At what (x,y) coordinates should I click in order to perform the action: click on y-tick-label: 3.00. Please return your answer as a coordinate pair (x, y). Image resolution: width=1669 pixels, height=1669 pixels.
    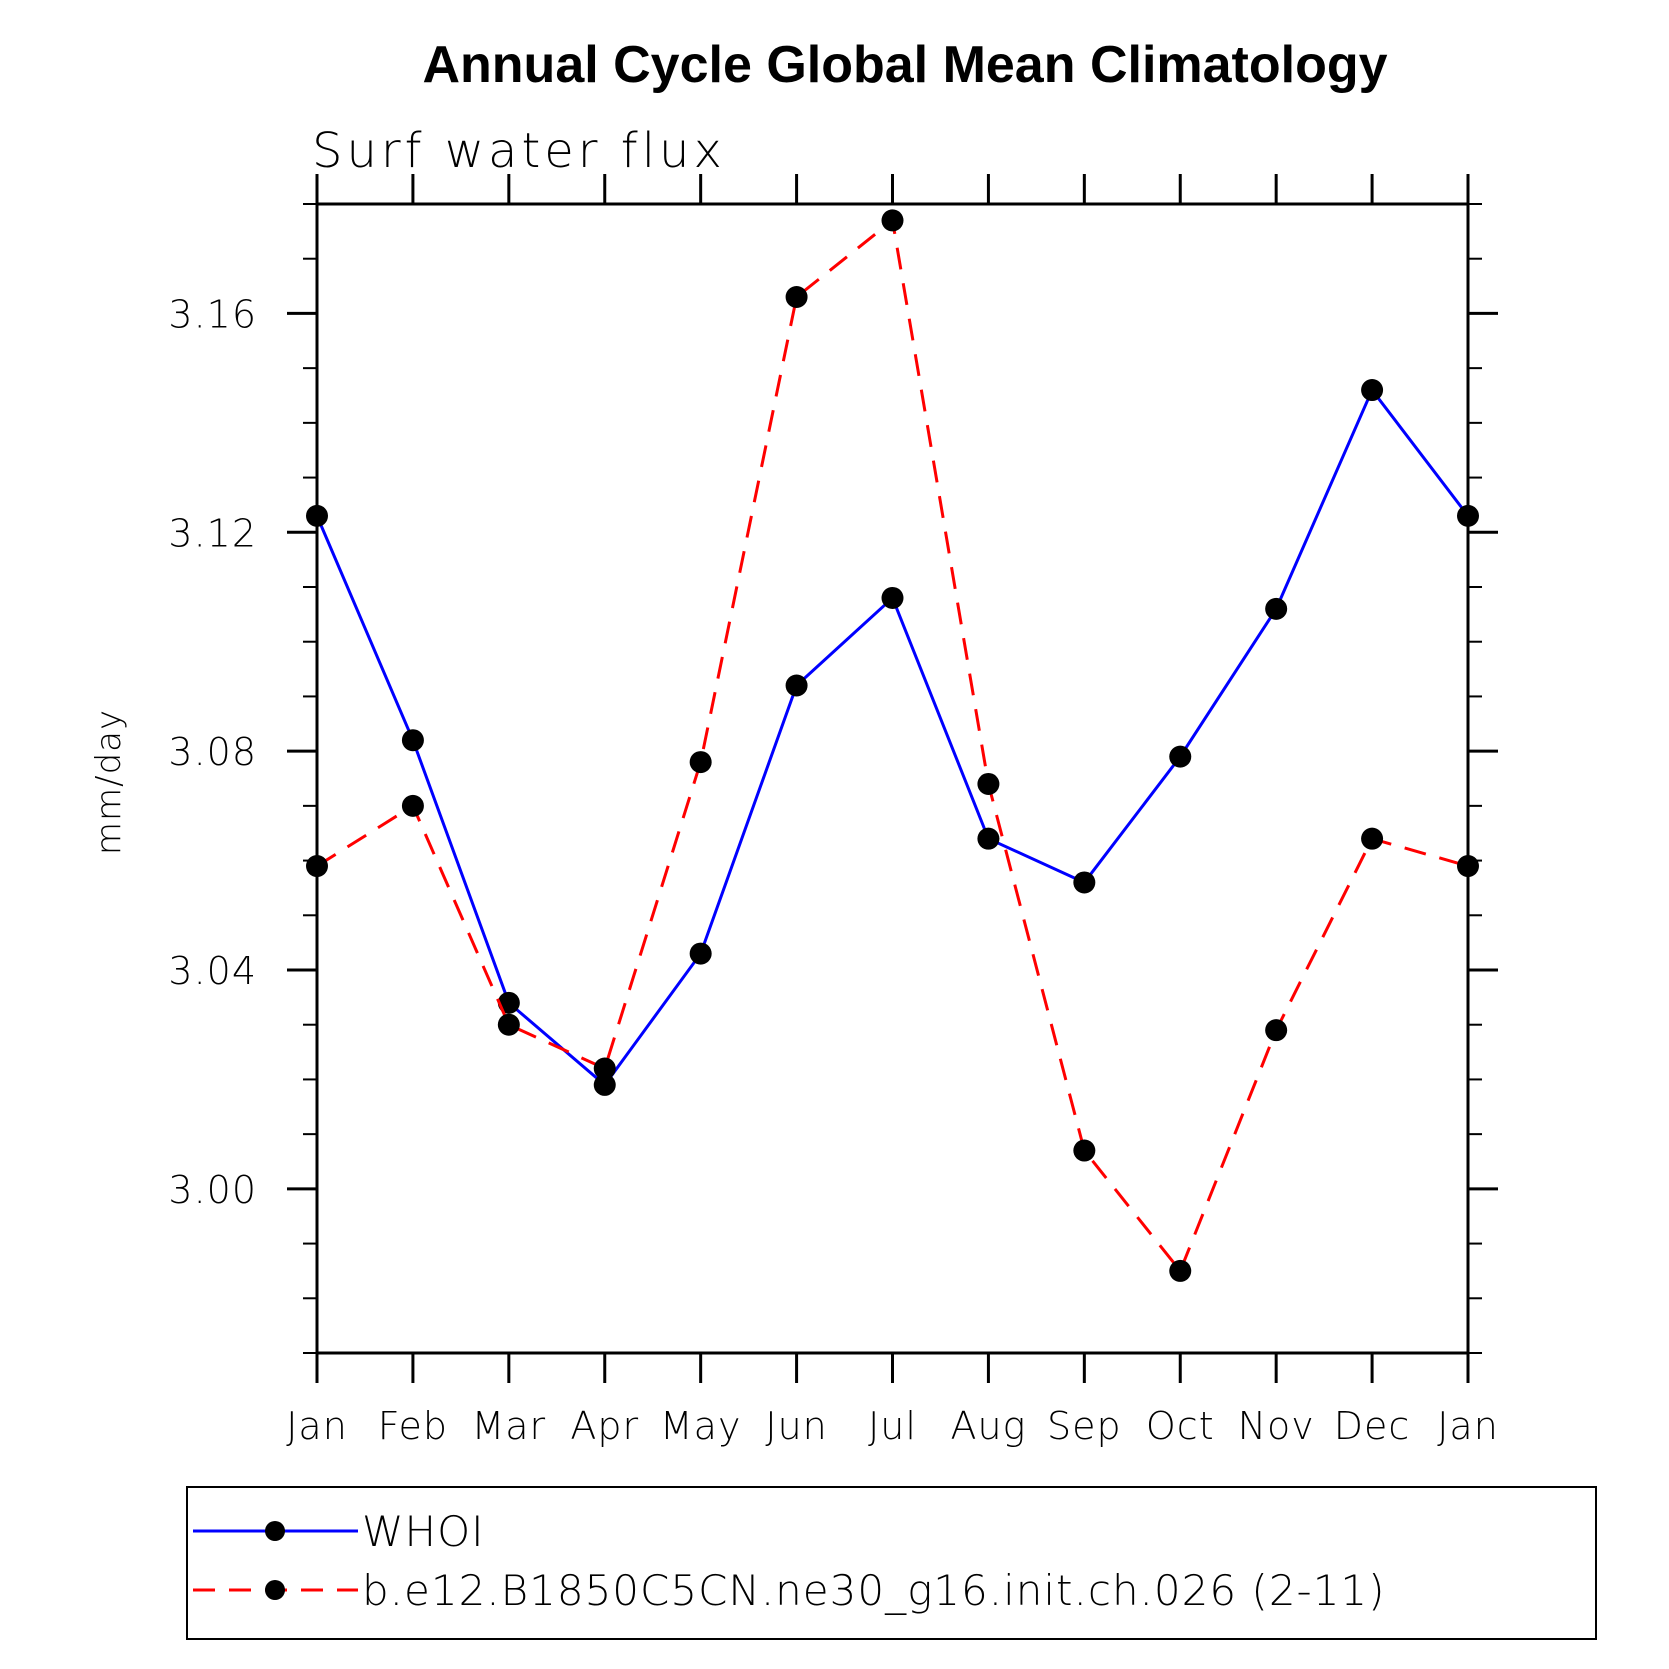
    Looking at the image, I should click on (212, 1190).